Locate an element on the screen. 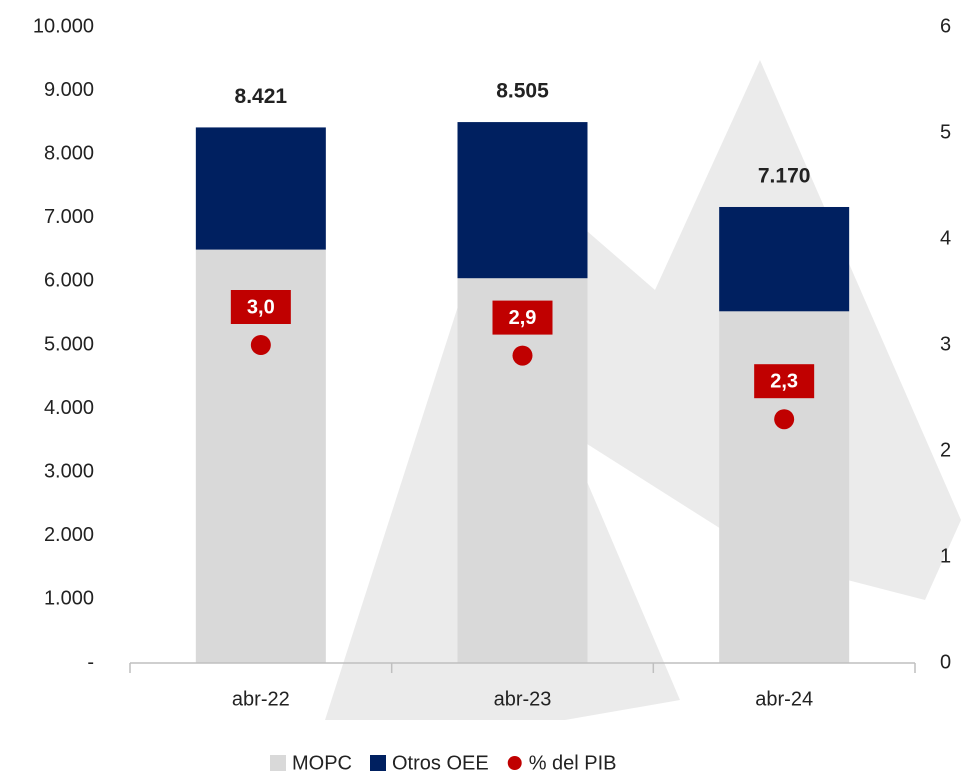  y2-tick-label: 6 is located at coordinates (945, 26).